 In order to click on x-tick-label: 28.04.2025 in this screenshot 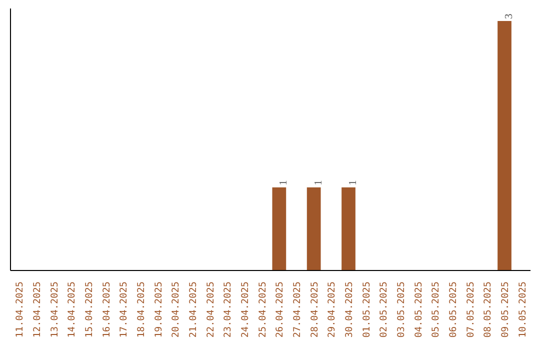, I will do `click(314, 309)`.